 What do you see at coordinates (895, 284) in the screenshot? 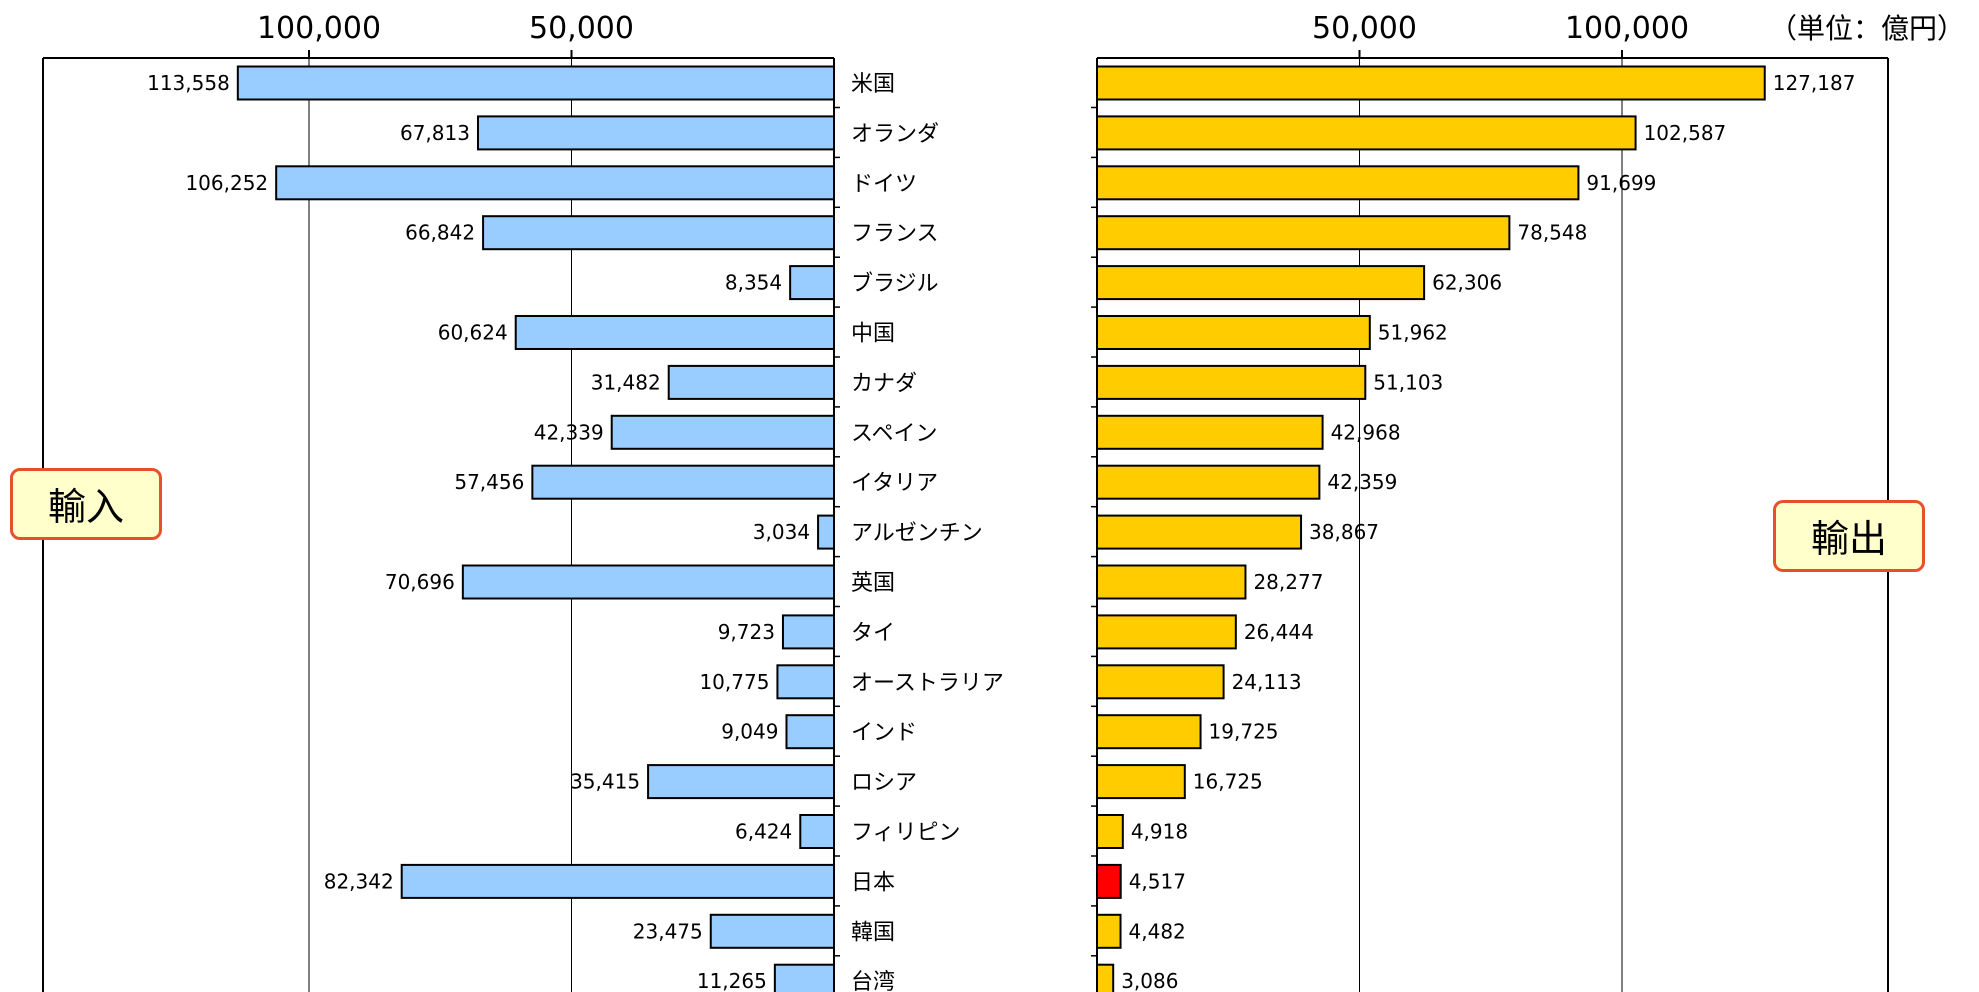
I see `category-label: ブラジル` at bounding box center [895, 284].